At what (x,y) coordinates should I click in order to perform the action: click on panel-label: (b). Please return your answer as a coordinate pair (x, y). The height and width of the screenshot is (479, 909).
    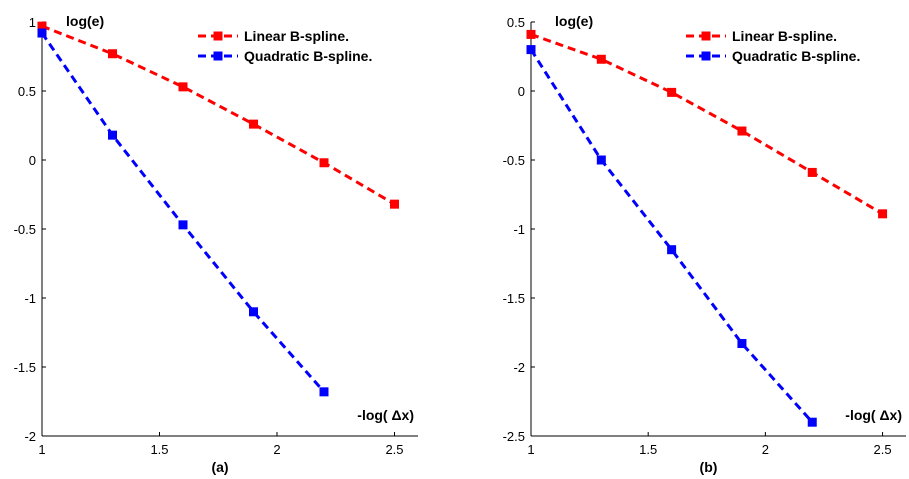
    Looking at the image, I should click on (709, 467).